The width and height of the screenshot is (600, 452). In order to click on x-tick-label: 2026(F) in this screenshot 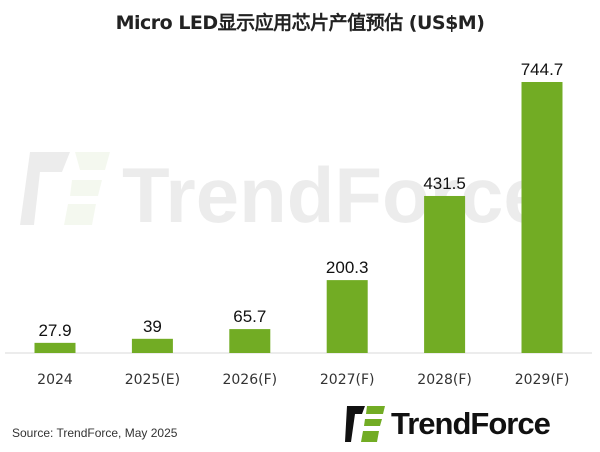, I will do `click(249, 380)`.